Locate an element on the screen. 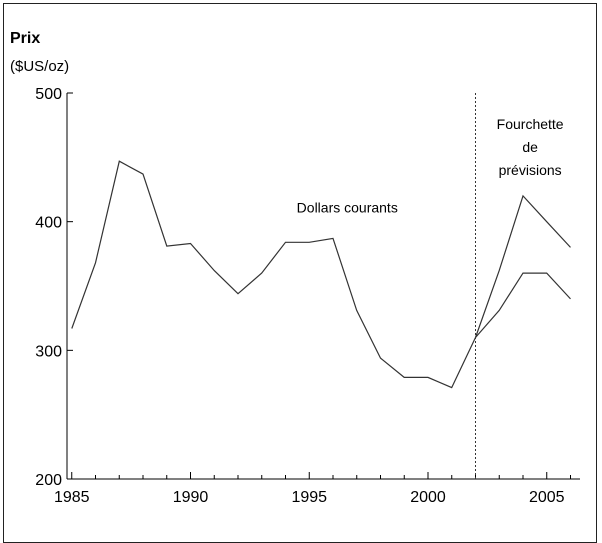 The image size is (602, 543). x-tick-label: 1990 is located at coordinates (191, 497).